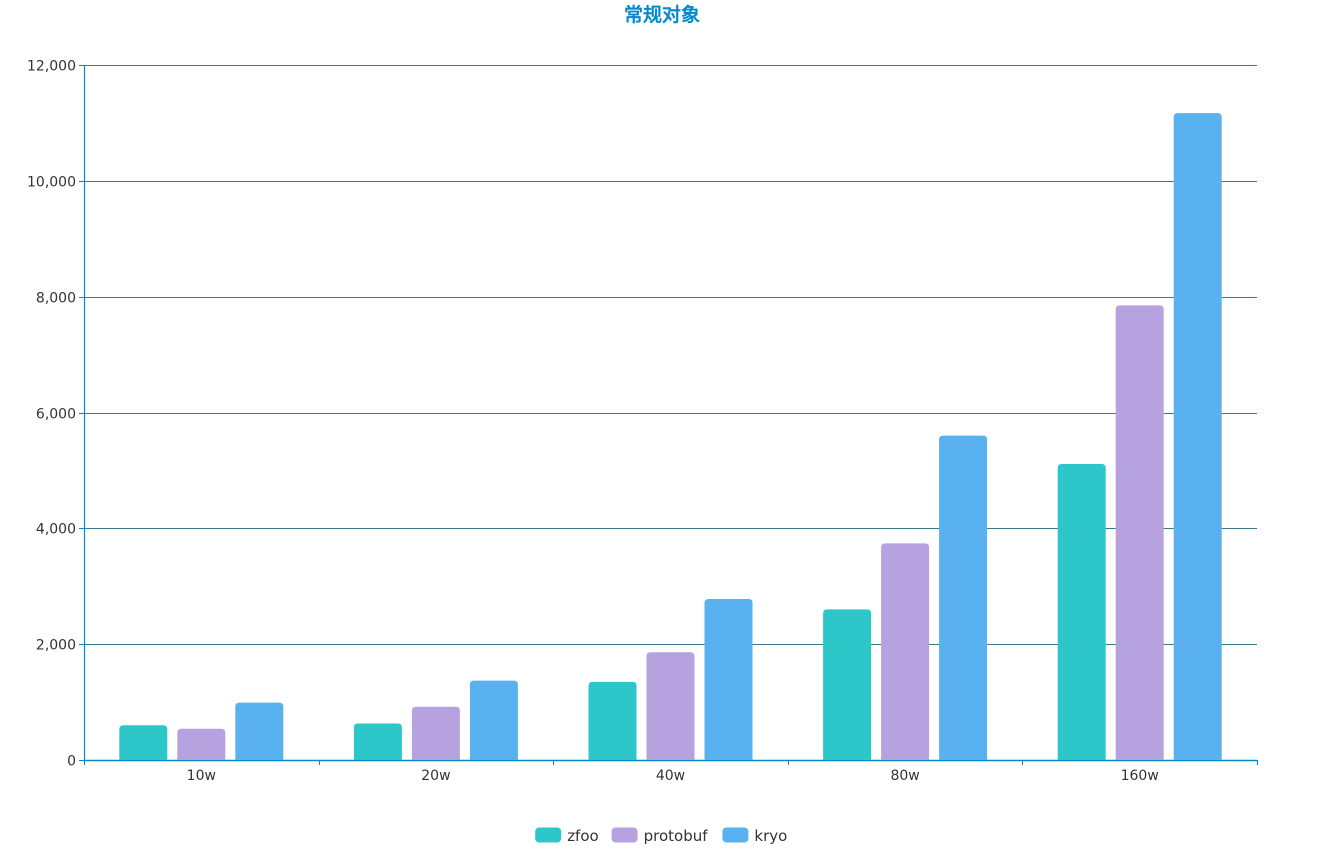  What do you see at coordinates (71, 762) in the screenshot?
I see `y-tick-label: 0` at bounding box center [71, 762].